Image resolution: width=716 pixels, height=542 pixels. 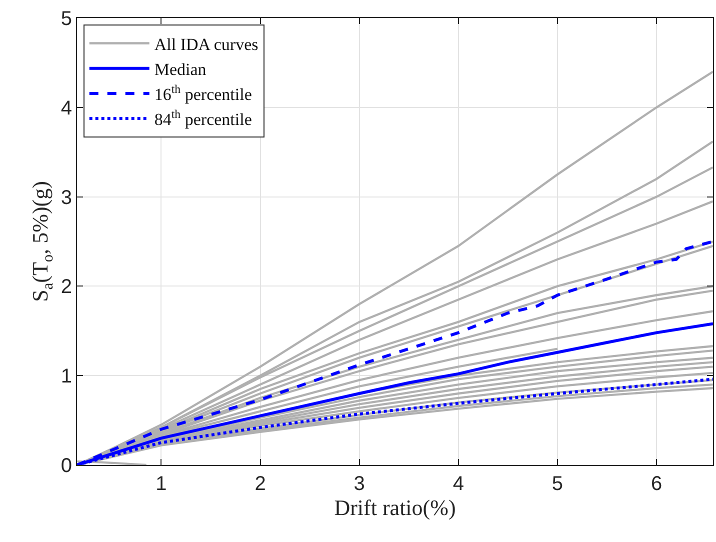 What do you see at coordinates (66, 19) in the screenshot?
I see `y-tick-label: 5` at bounding box center [66, 19].